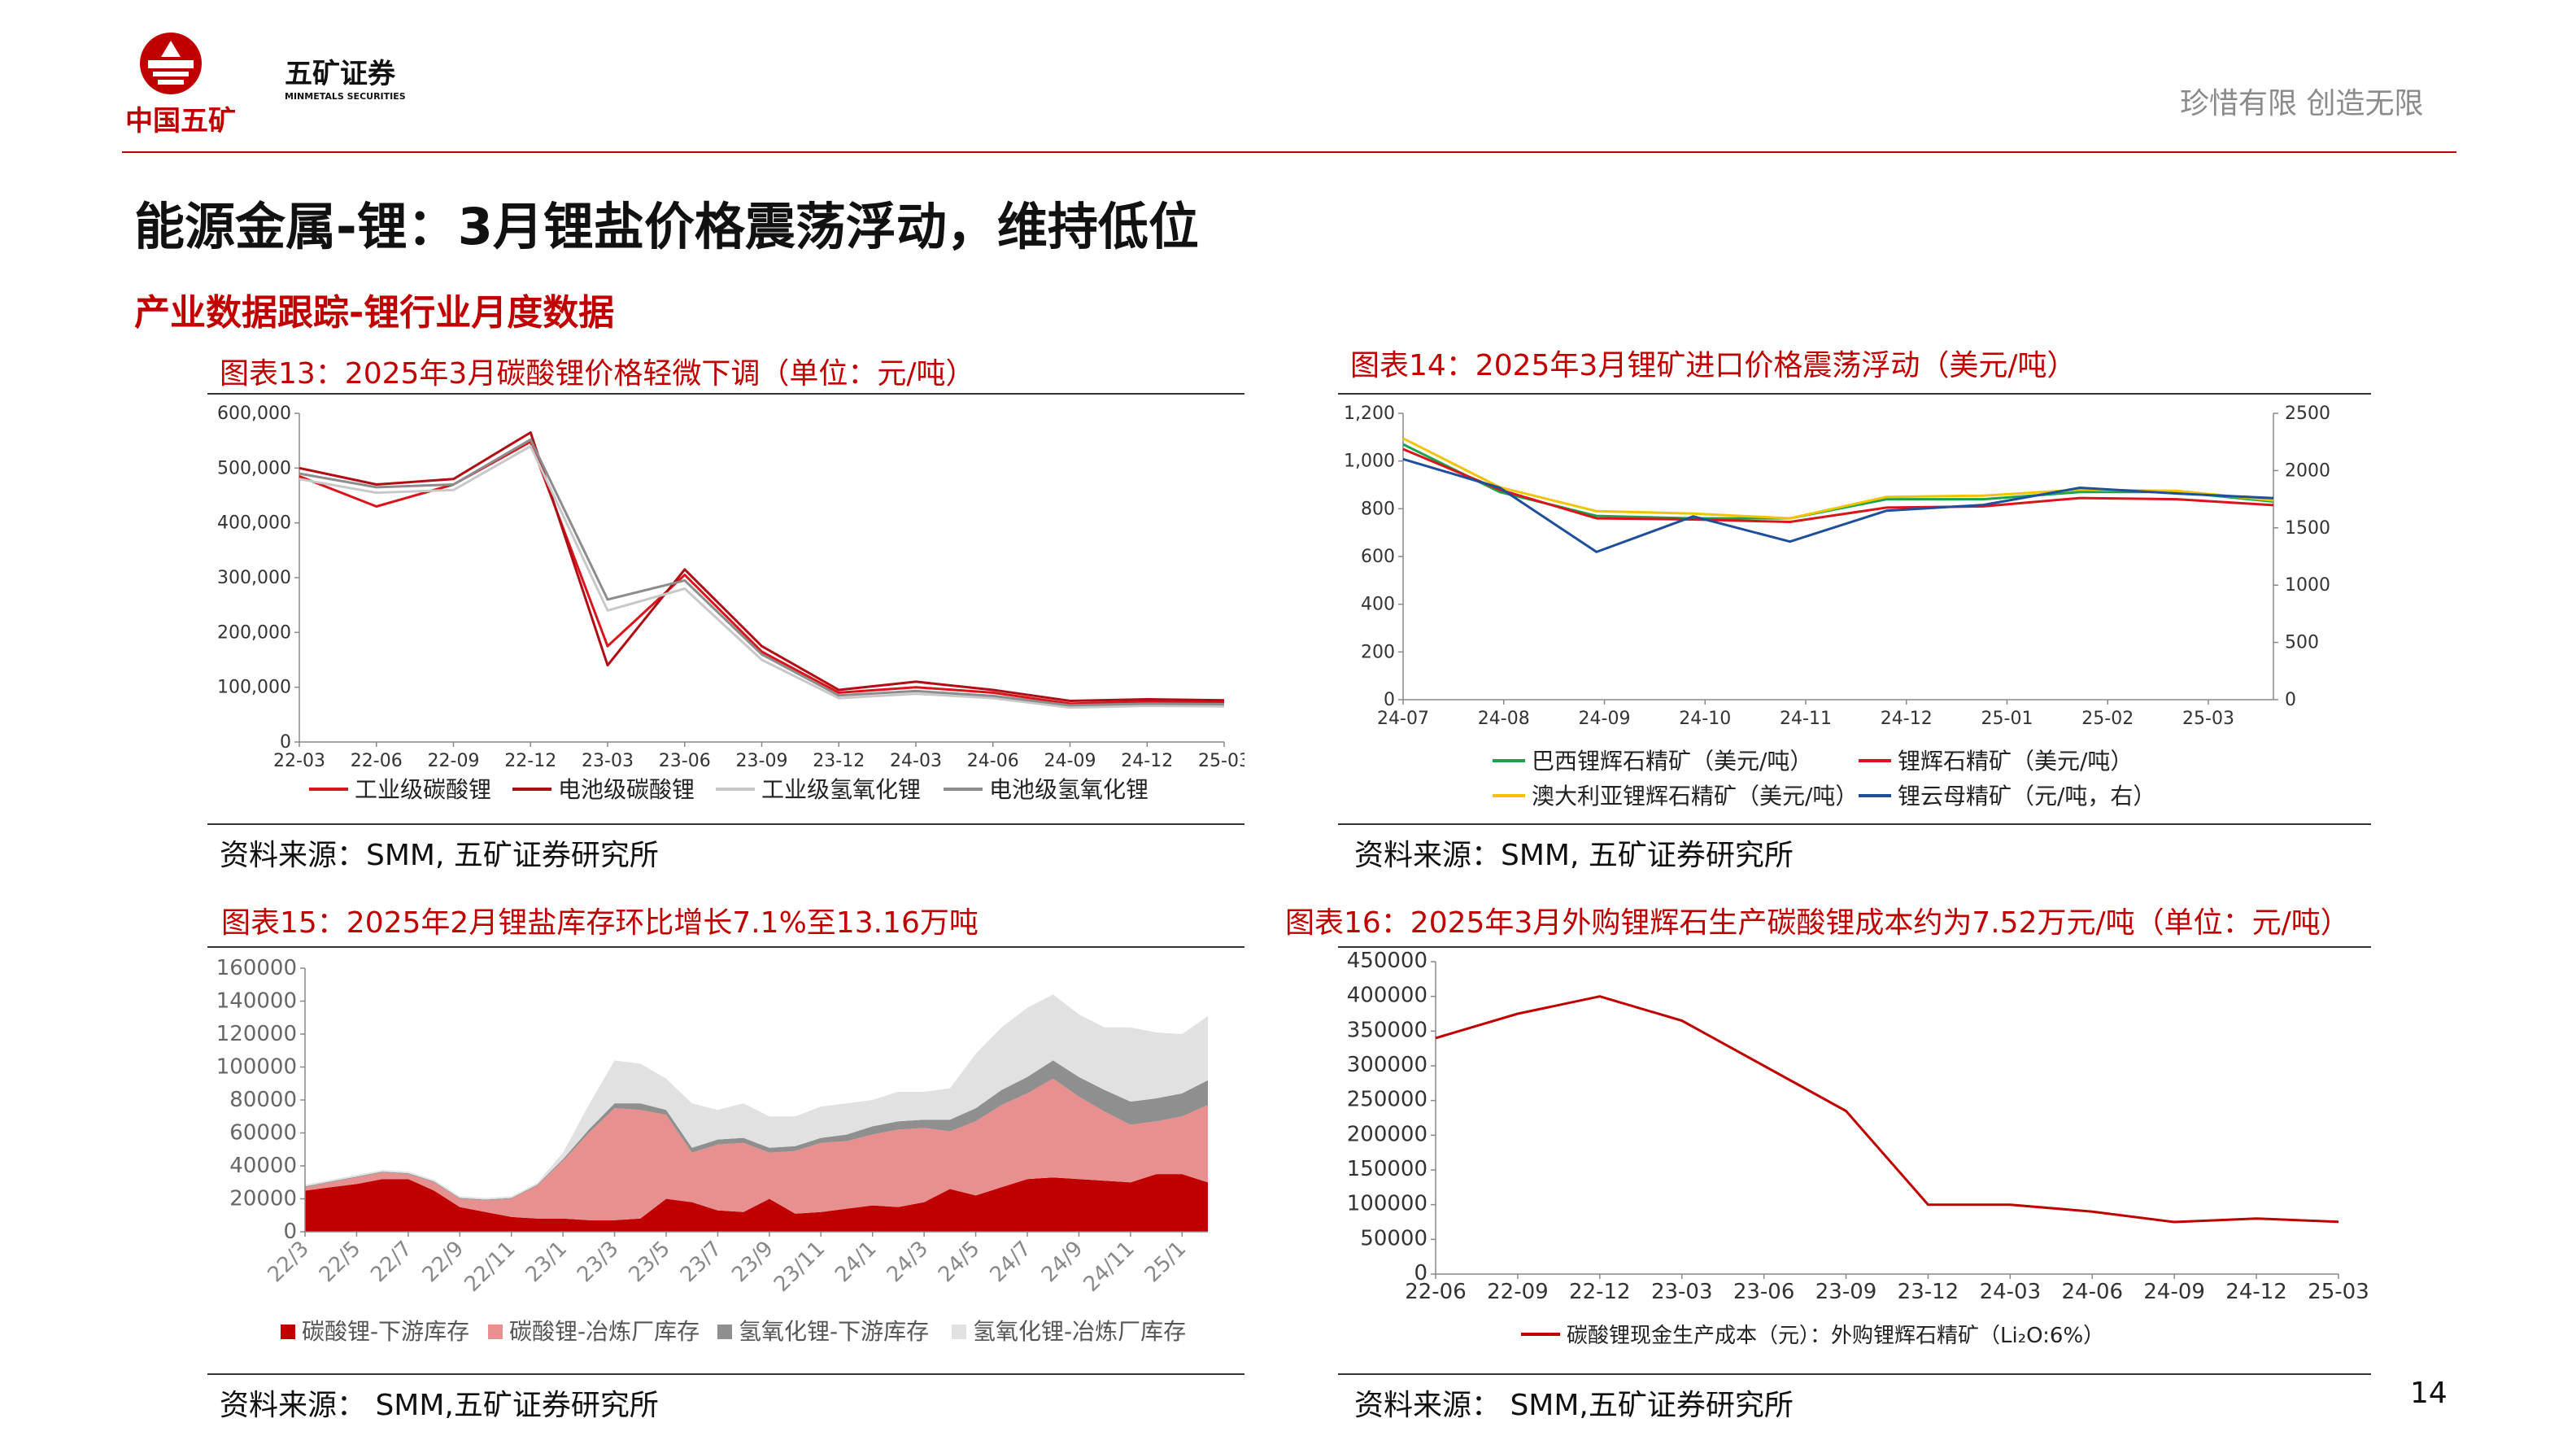 Image resolution: width=2576 pixels, height=1449 pixels. I want to click on x-tick-label: 23-03, so click(608, 761).